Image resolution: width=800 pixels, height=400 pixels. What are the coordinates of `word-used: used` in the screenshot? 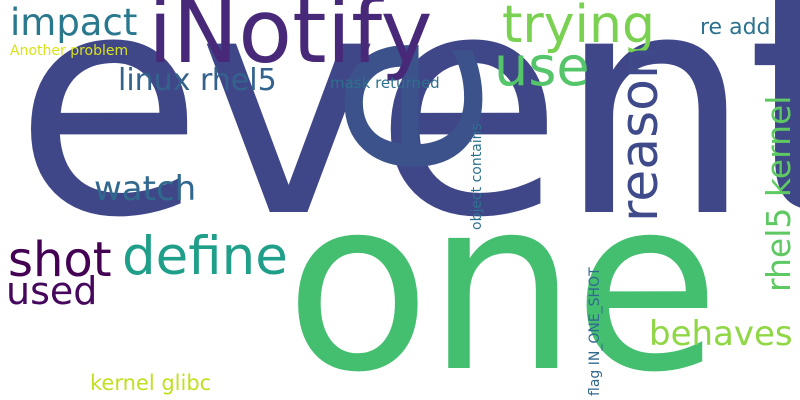 It's located at (52, 291).